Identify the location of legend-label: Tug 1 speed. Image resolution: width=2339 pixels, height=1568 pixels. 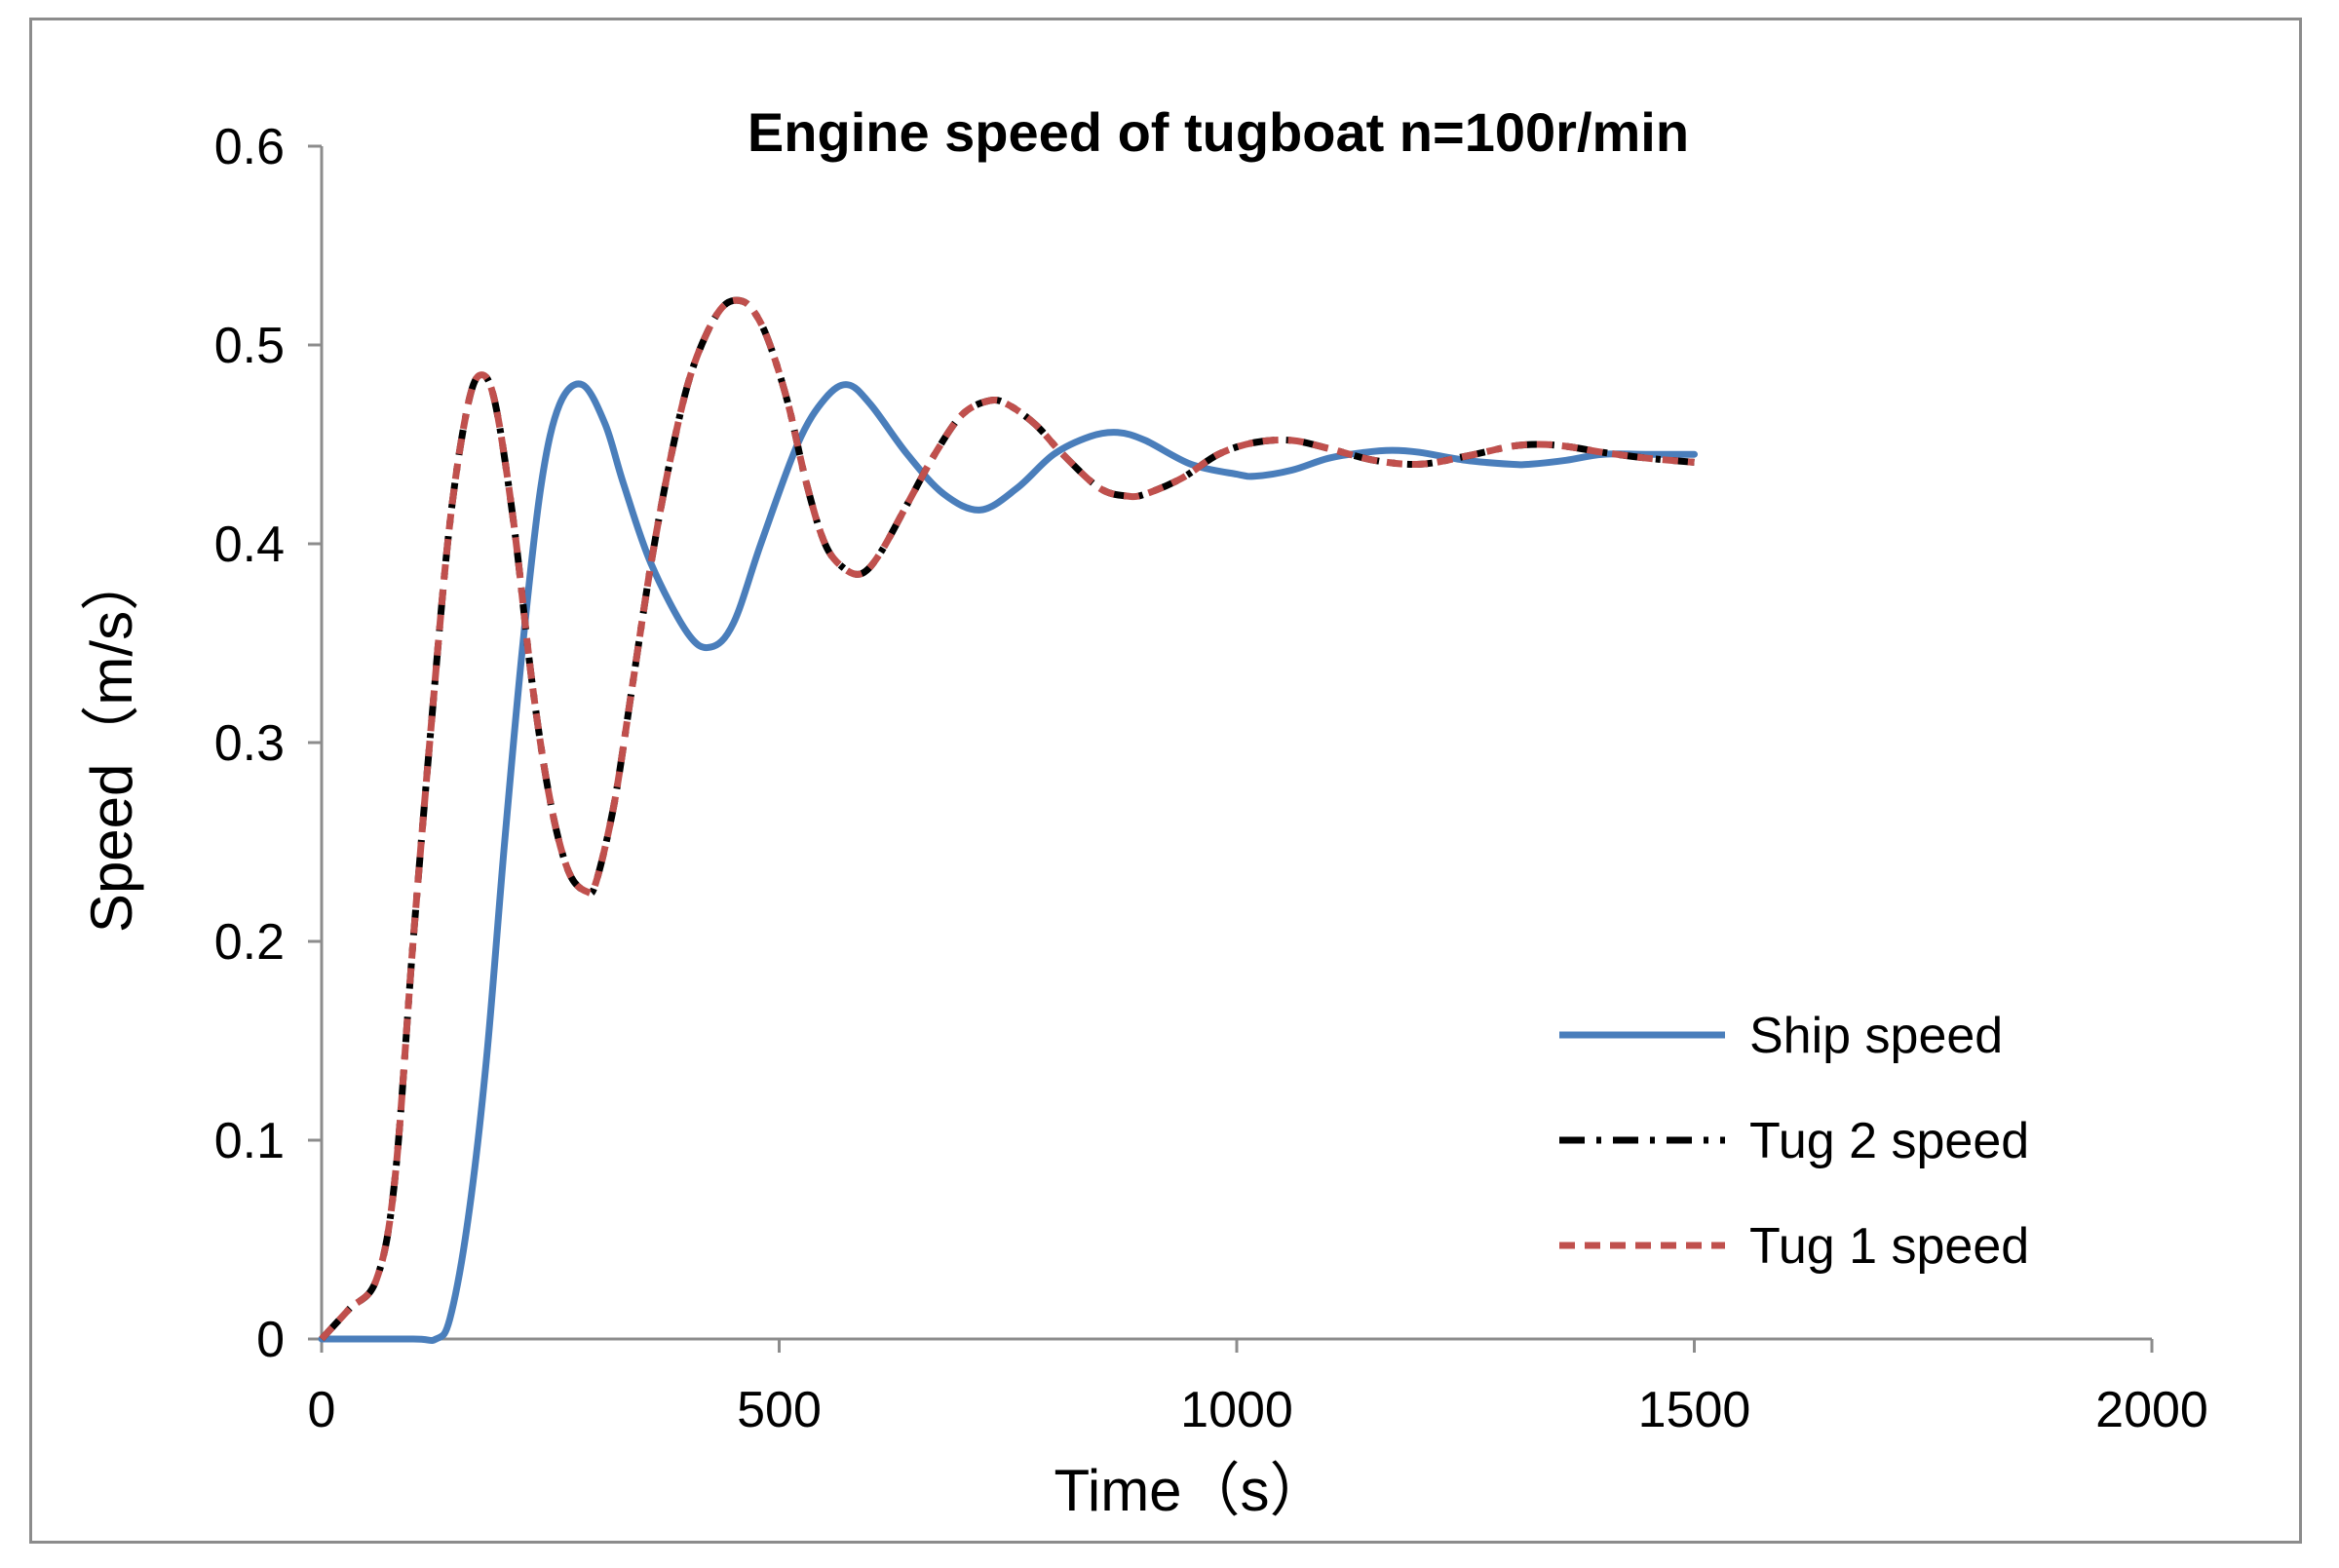
(1889, 1246).